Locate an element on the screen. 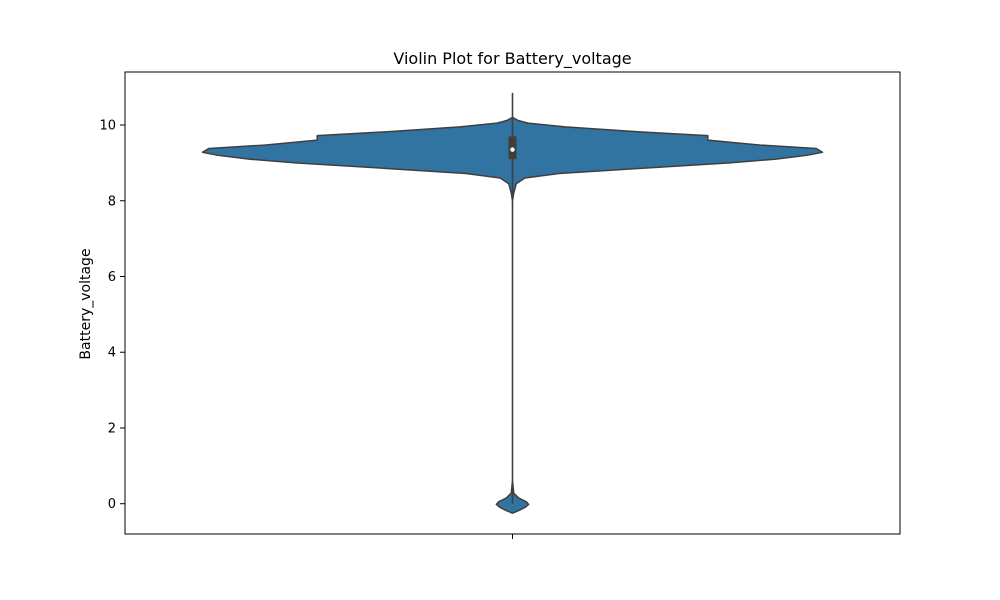  y-tick-label: 4 is located at coordinates (112, 353).